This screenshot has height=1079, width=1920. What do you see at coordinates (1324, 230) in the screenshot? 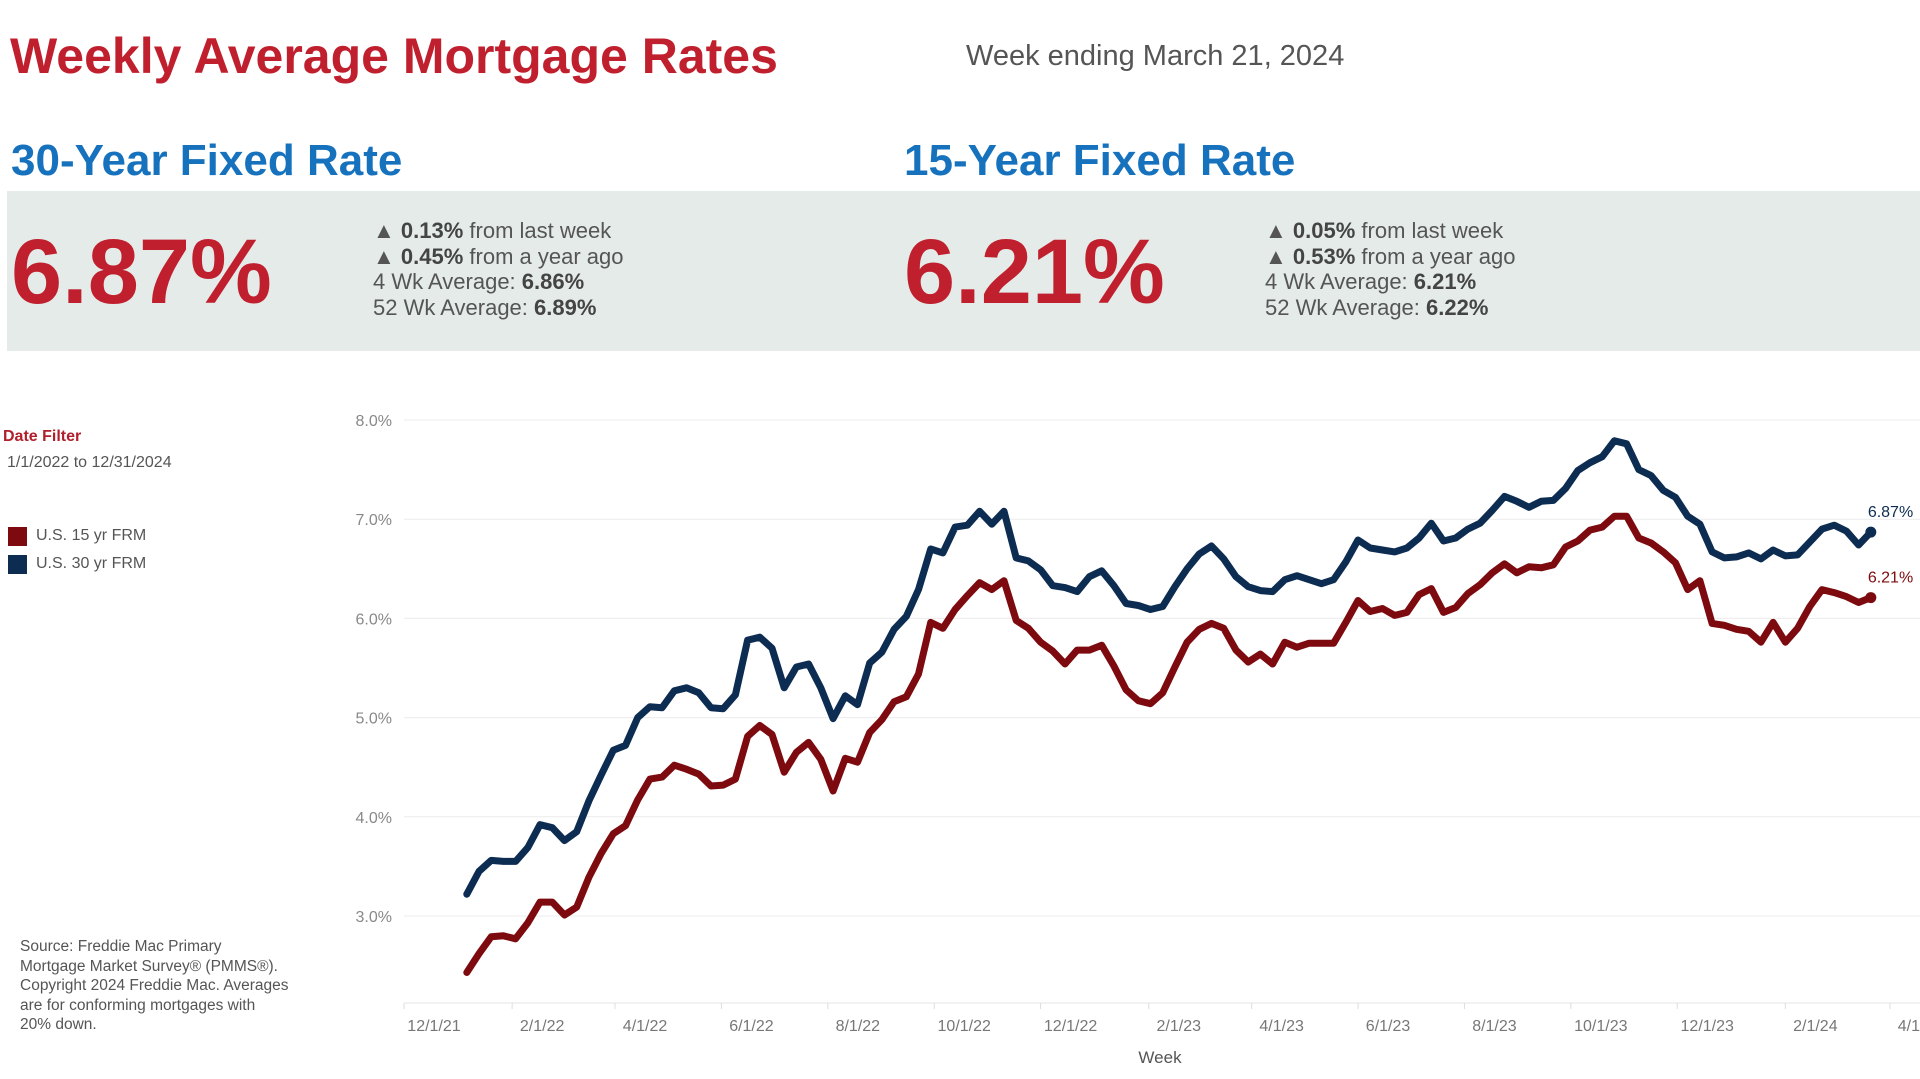
I see `rate15-week-change-value: 0.05%` at bounding box center [1324, 230].